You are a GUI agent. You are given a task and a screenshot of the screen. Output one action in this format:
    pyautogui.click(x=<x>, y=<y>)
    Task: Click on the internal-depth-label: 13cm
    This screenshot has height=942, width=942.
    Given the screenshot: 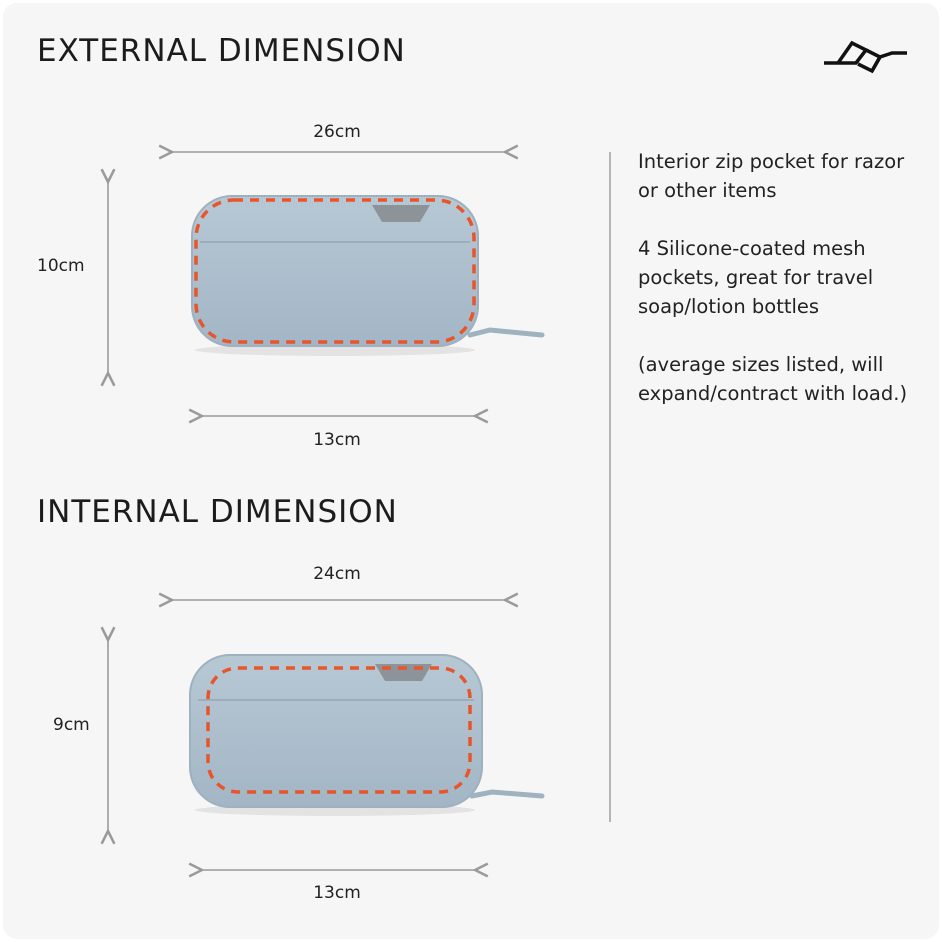 What is the action you would take?
    pyautogui.click(x=337, y=893)
    